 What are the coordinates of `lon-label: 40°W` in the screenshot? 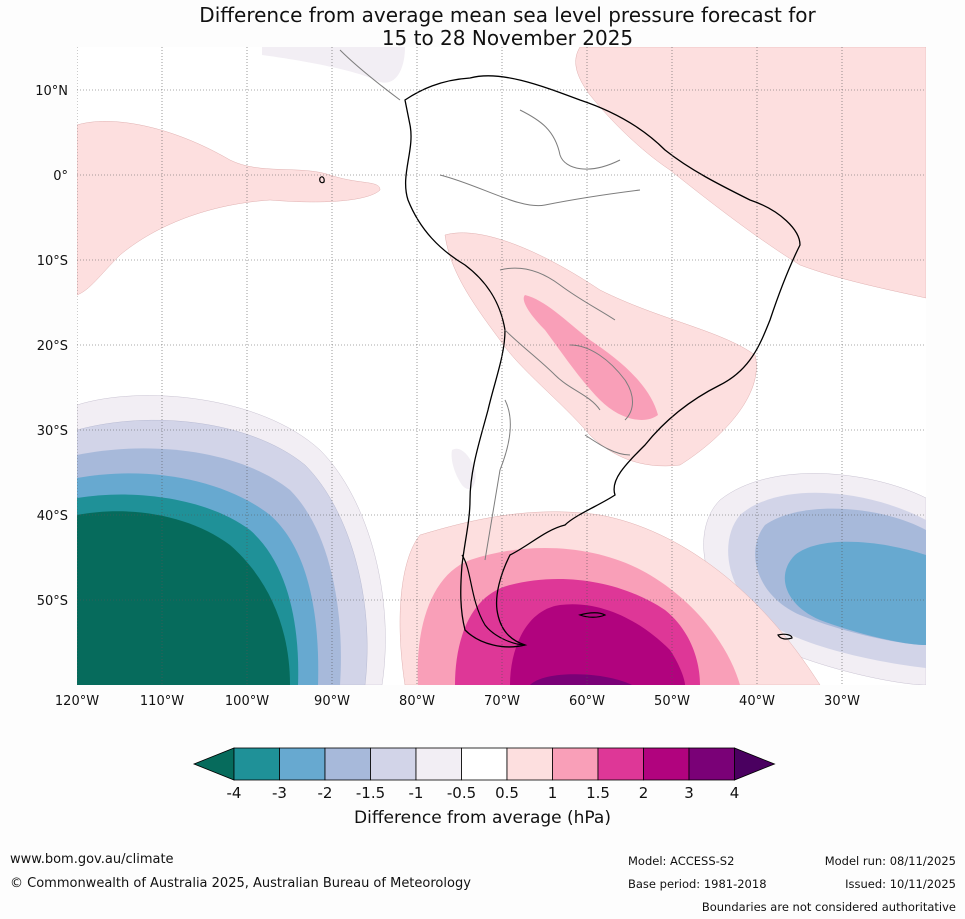 It's located at (757, 701).